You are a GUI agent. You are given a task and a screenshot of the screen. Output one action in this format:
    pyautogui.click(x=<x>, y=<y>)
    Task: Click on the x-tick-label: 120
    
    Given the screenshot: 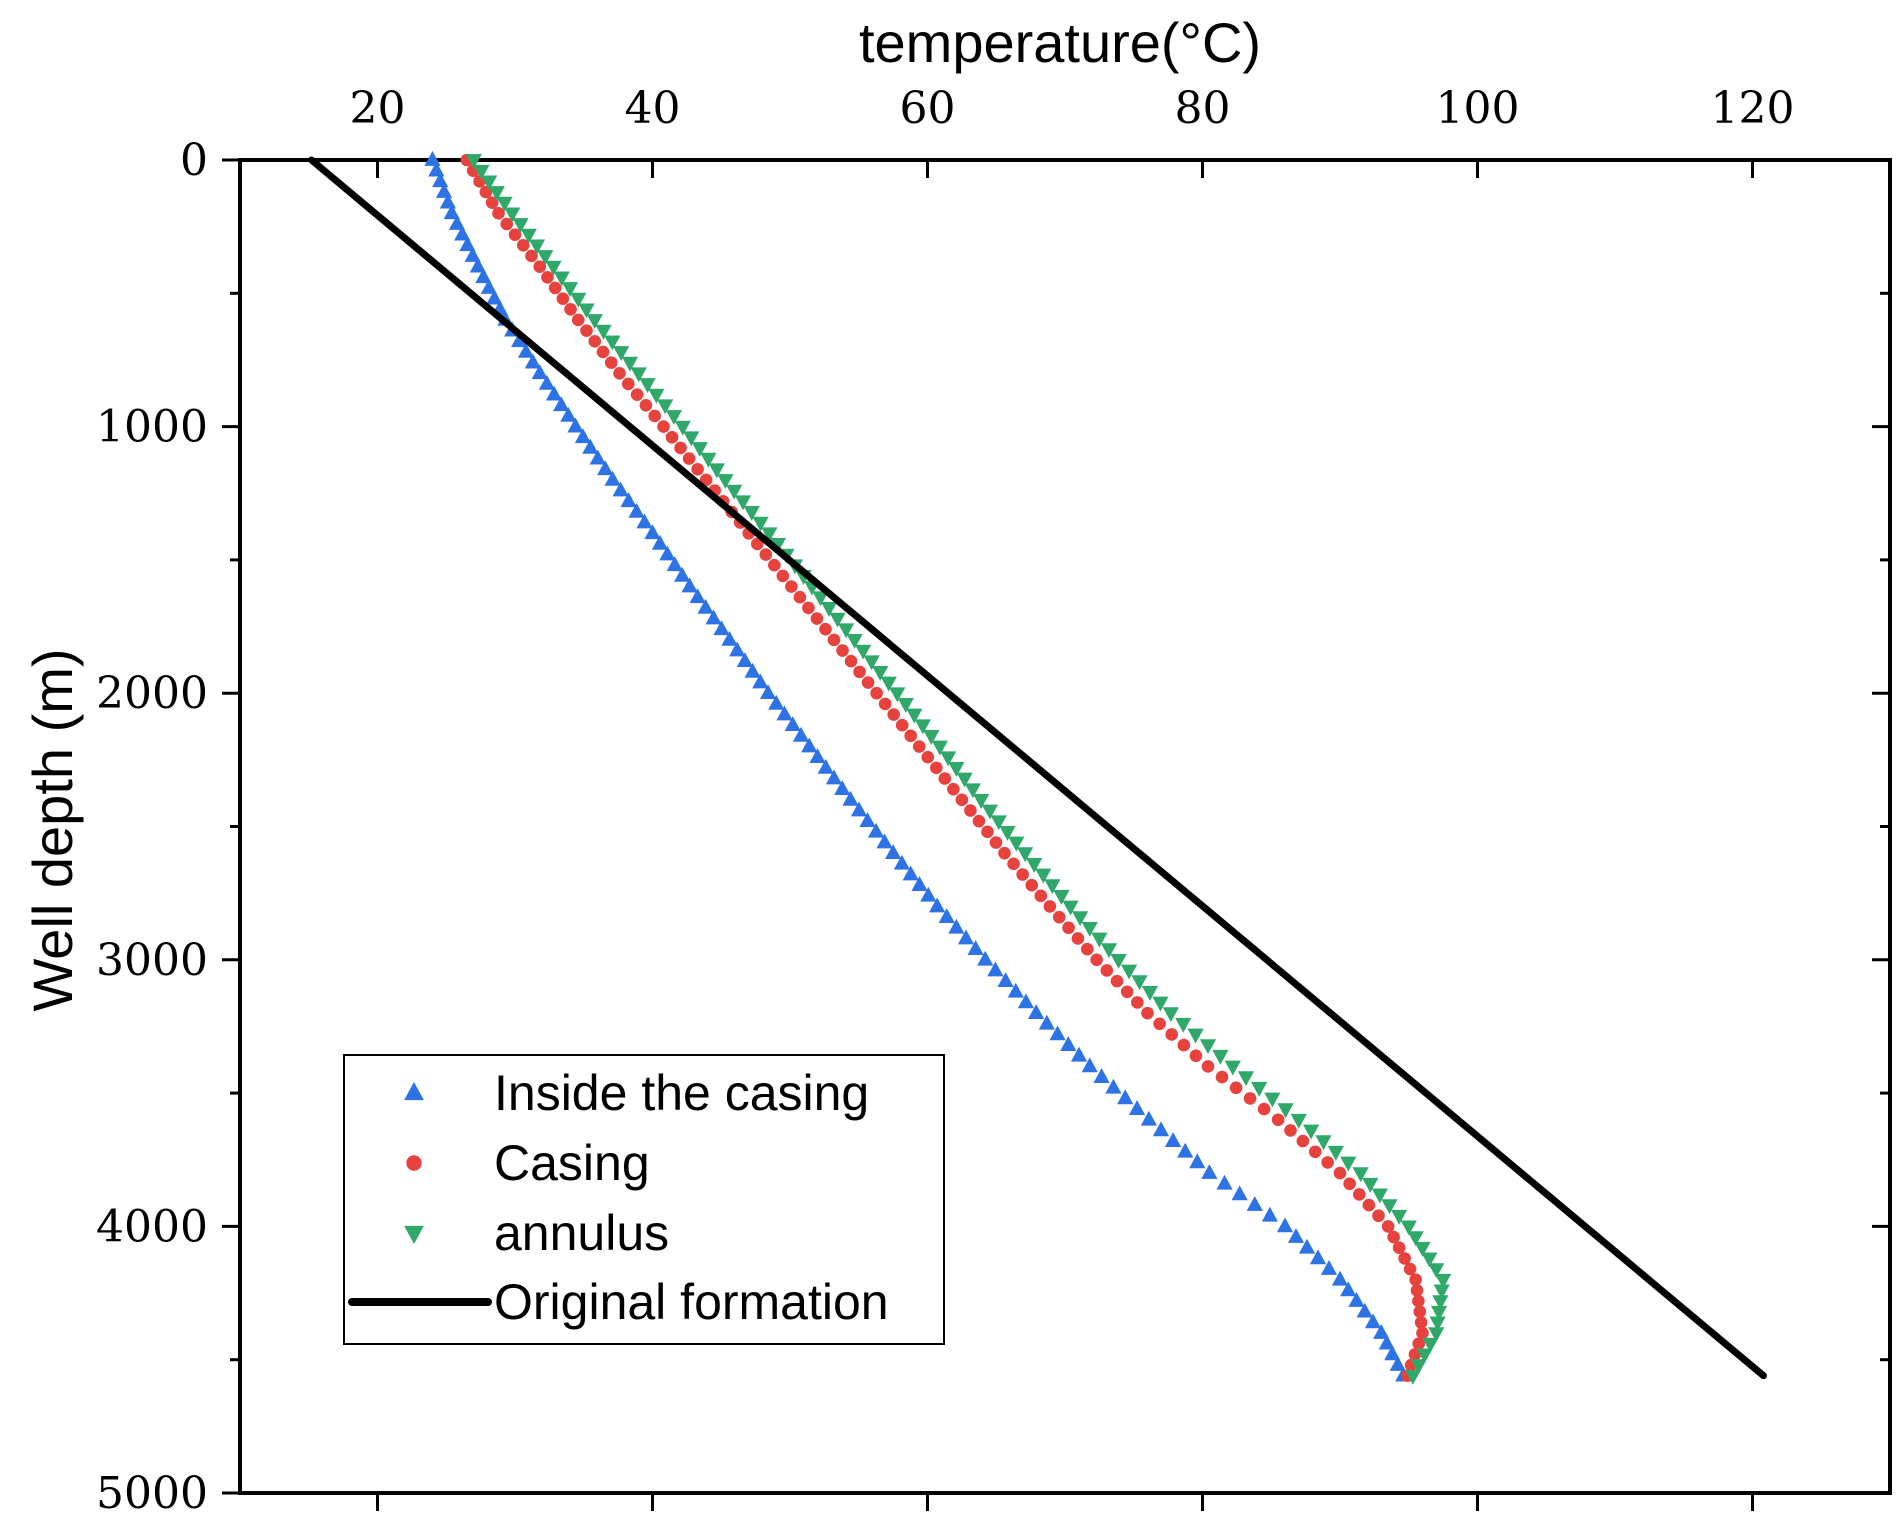 What is the action you would take?
    pyautogui.click(x=1753, y=108)
    